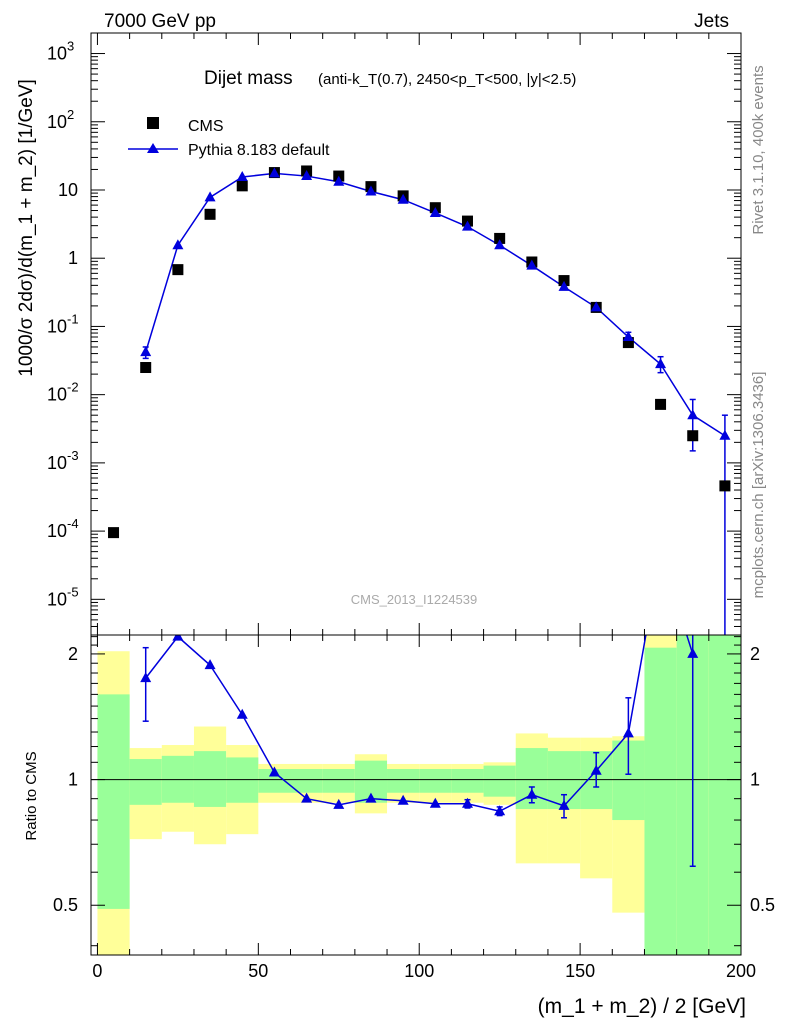 The image size is (786, 1024). I want to click on y-tick-exponent: -4, so click(73, 523).